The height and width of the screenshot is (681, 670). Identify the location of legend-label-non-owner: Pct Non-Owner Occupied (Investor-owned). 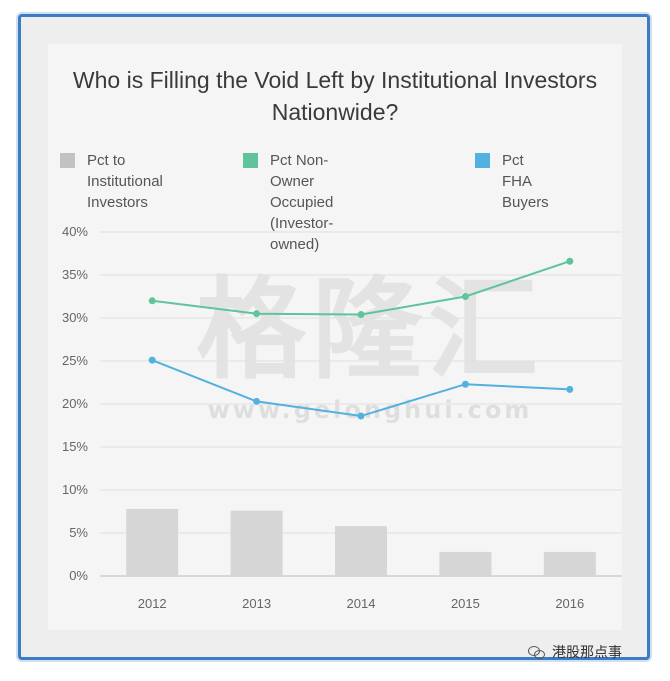
(302, 202).